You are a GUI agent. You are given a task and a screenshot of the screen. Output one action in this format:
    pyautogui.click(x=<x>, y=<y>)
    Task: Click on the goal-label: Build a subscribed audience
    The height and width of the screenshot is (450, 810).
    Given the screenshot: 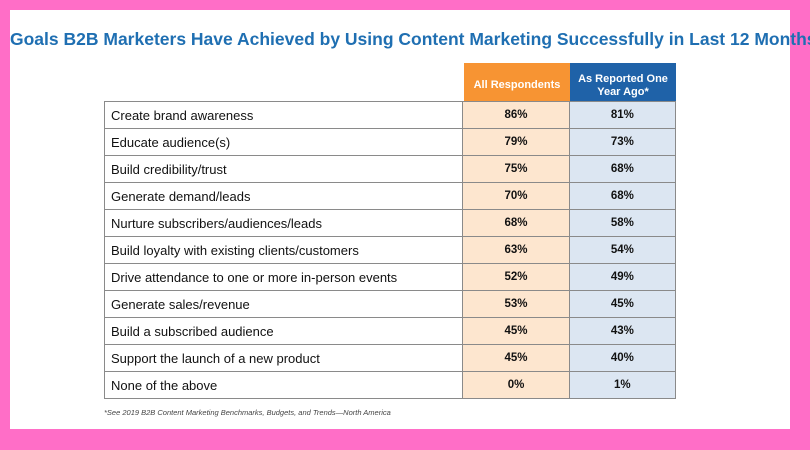 What is the action you would take?
    pyautogui.click(x=283, y=331)
    